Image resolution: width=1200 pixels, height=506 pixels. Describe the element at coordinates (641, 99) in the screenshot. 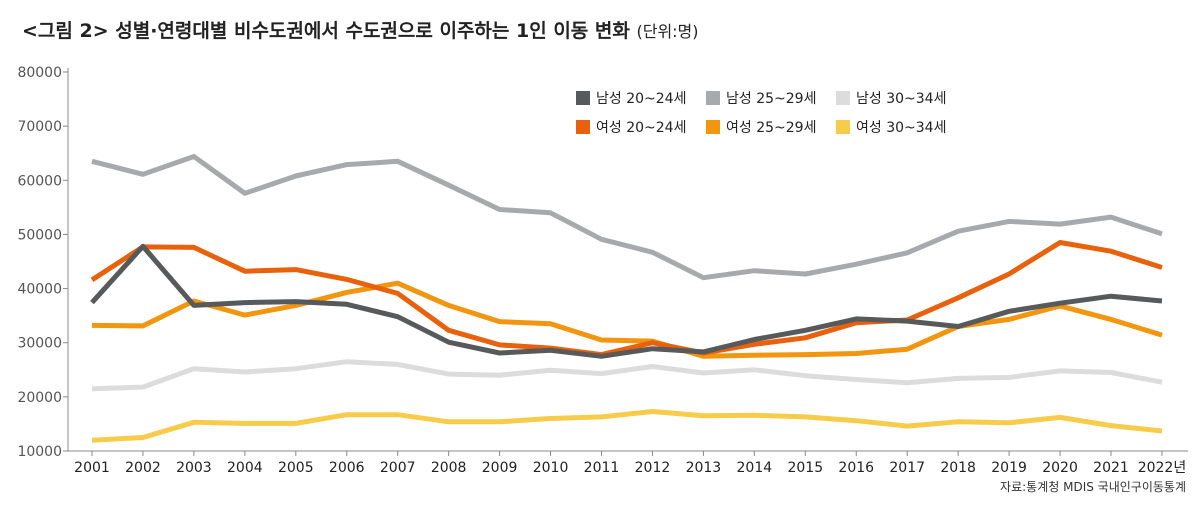

I see `legend-label: 남성 20~24세` at that location.